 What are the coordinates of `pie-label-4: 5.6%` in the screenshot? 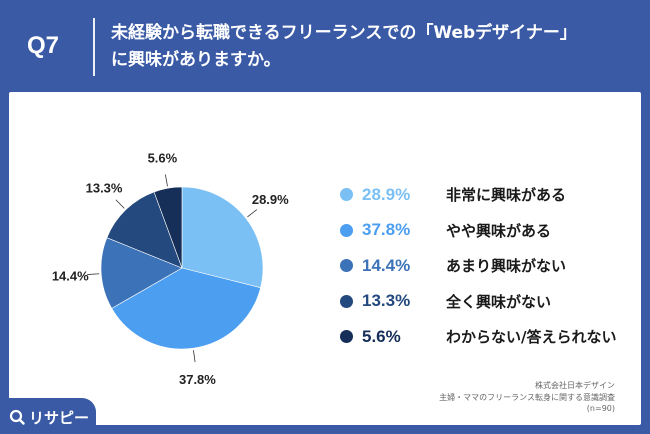 It's located at (163, 158).